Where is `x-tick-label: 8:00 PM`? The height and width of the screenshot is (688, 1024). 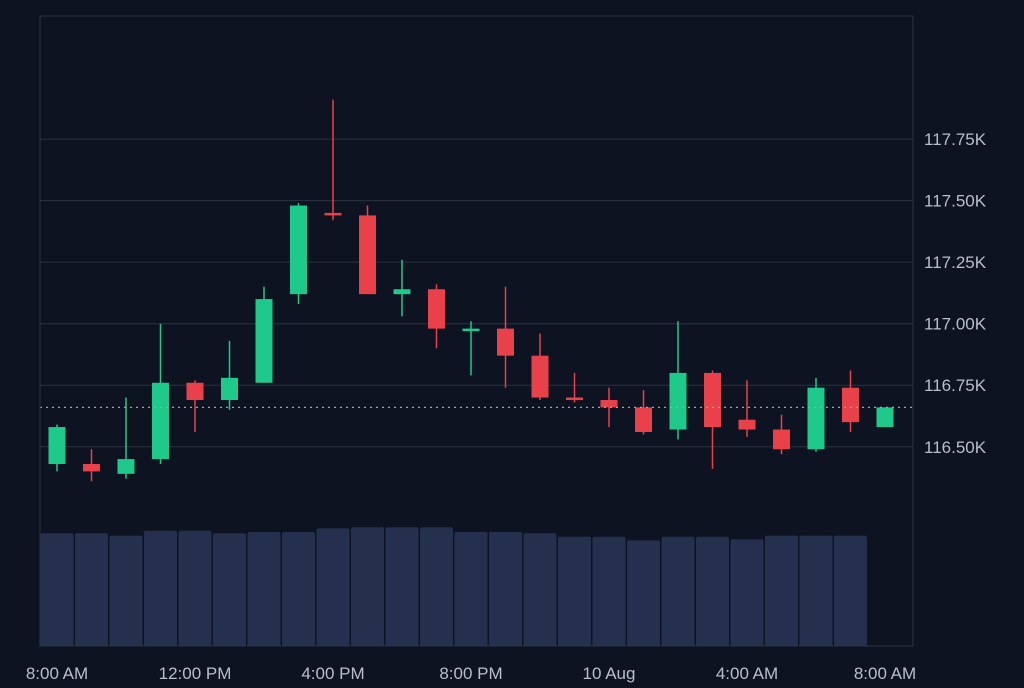
x-tick-label: 8:00 PM is located at coordinates (470, 673).